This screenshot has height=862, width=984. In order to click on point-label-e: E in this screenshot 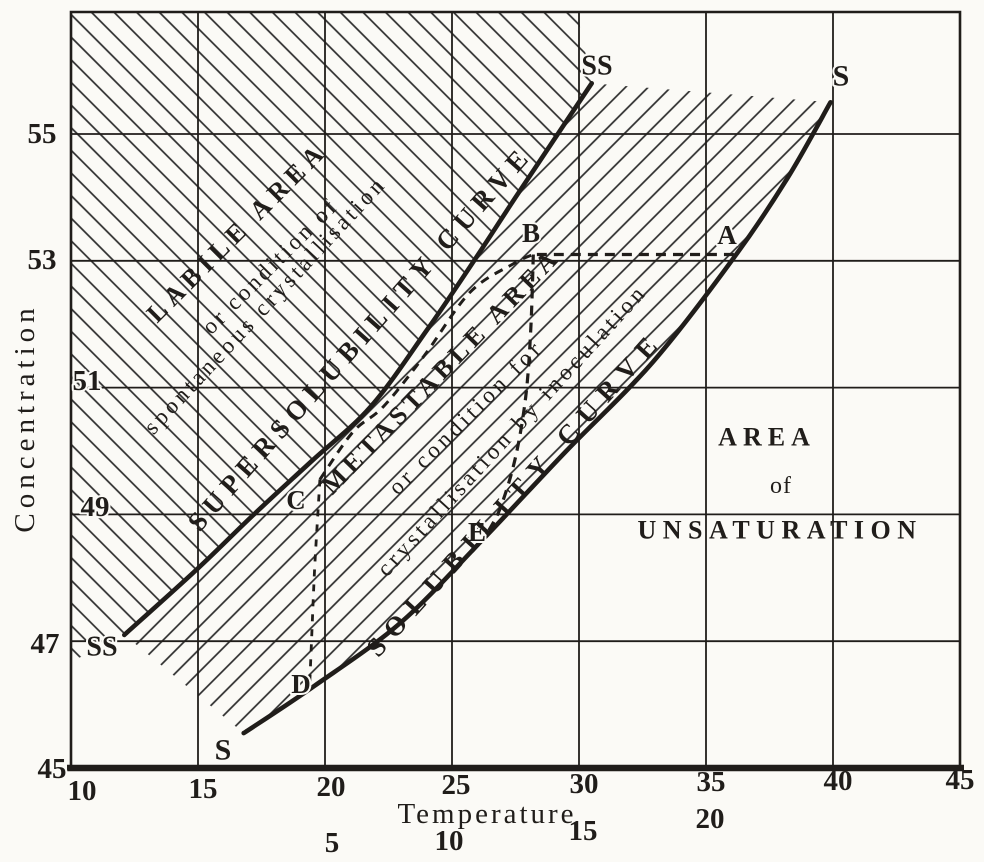, I will do `click(477, 532)`.